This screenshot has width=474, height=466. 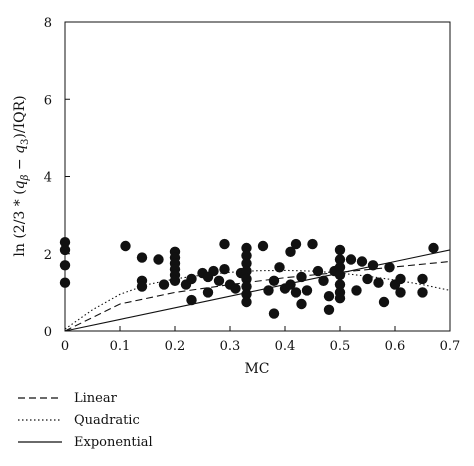 I want to click on x-tick-label: 0, so click(x=65, y=346).